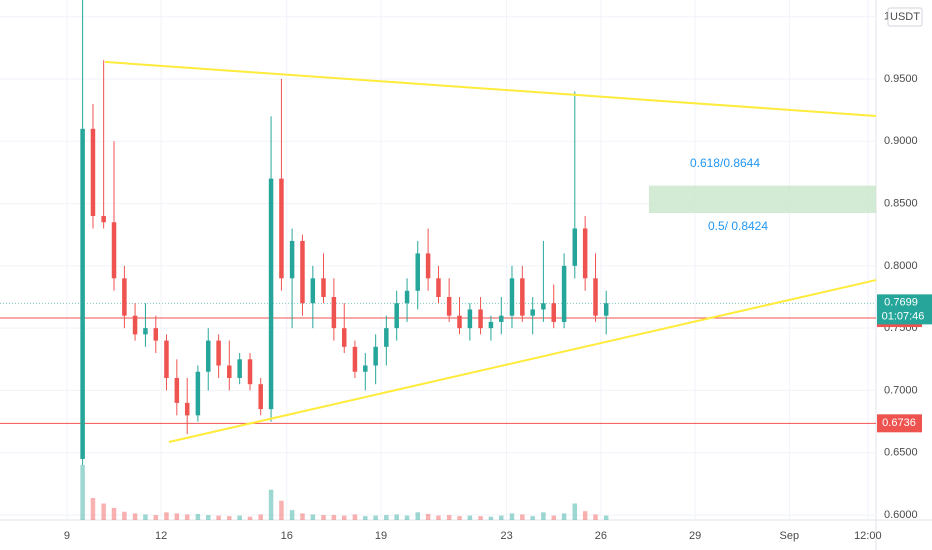 The height and width of the screenshot is (550, 932). Describe the element at coordinates (901, 515) in the screenshot. I see `y-tick-label: 0.6000` at that location.